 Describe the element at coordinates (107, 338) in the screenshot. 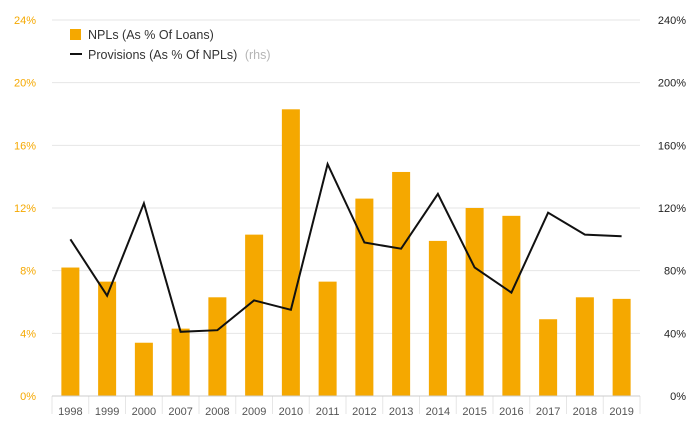

I see `bar-1999` at that location.